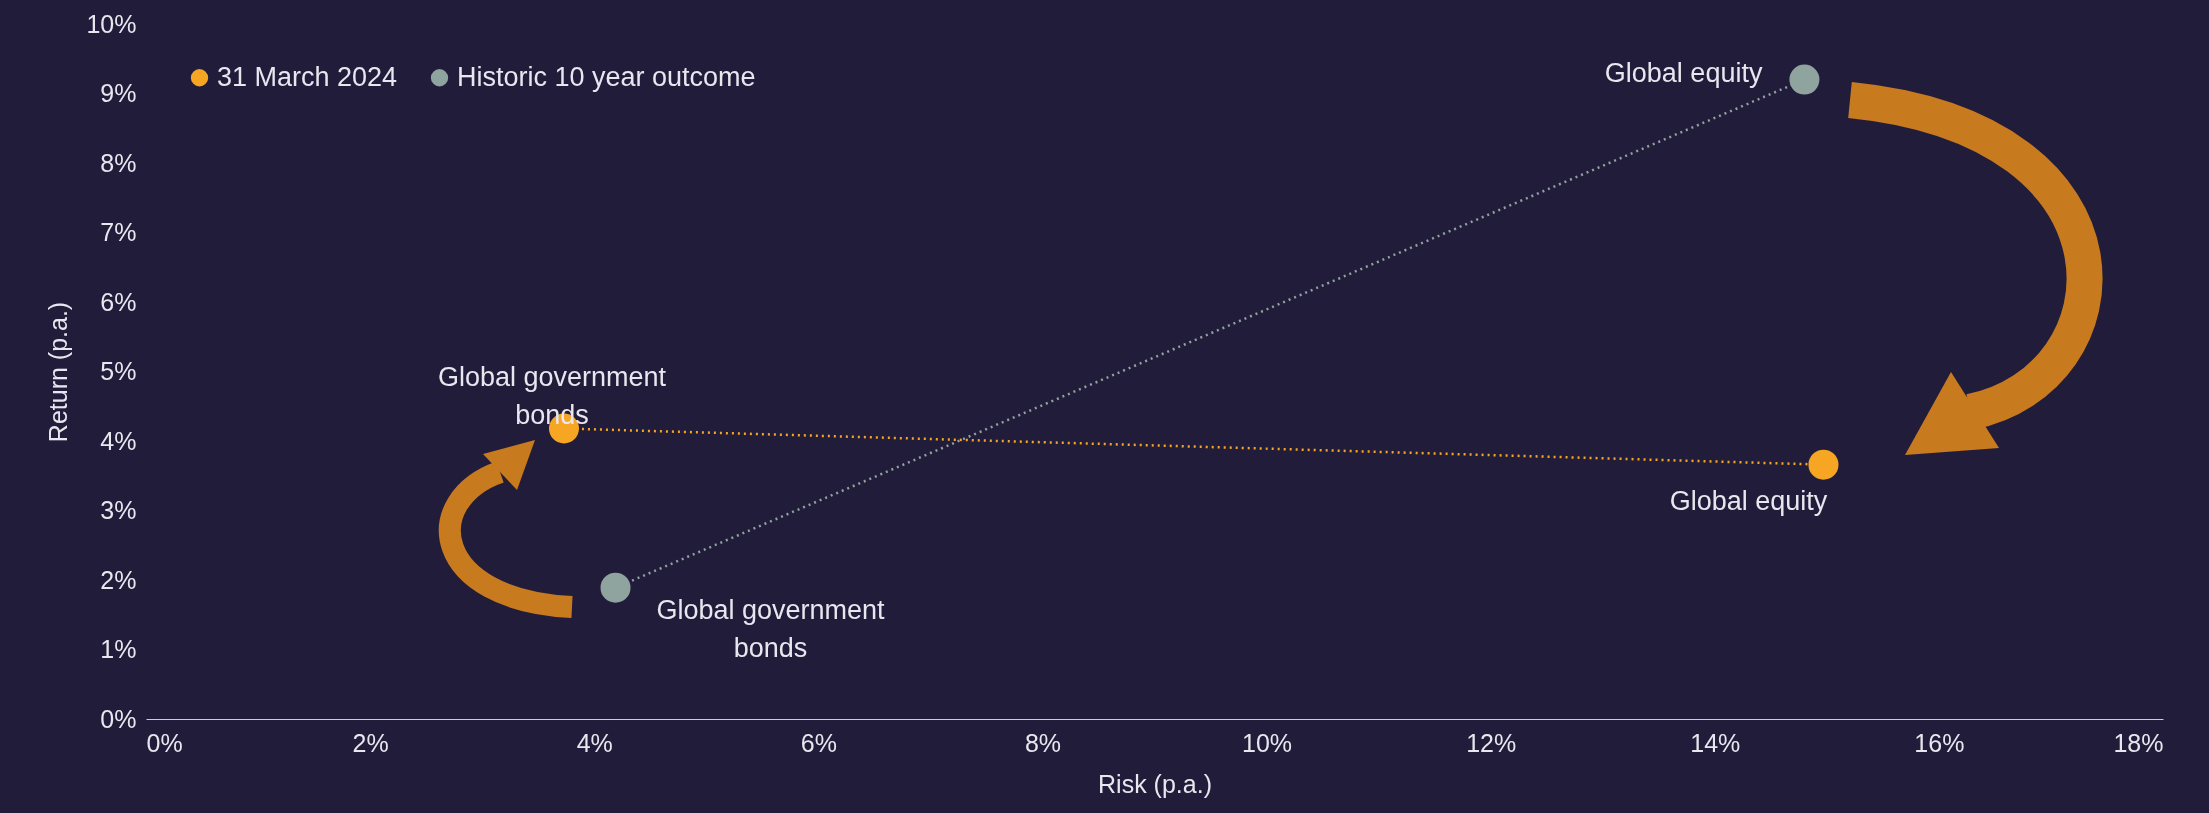 This screenshot has height=813, width=2209. Describe the element at coordinates (118, 718) in the screenshot. I see `y-tick-label: 0%` at that location.